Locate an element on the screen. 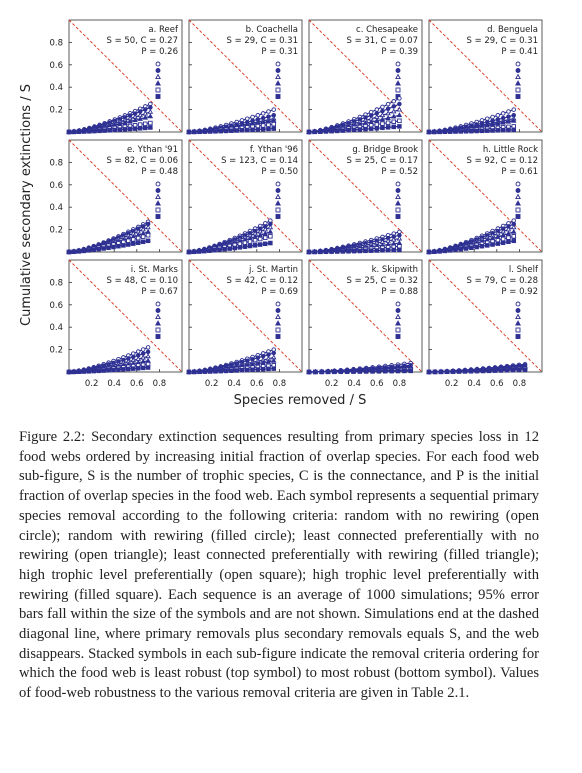 Image resolution: width=582 pixels, height=773 pixels. y-tick-label: 0.6 is located at coordinates (56, 186).